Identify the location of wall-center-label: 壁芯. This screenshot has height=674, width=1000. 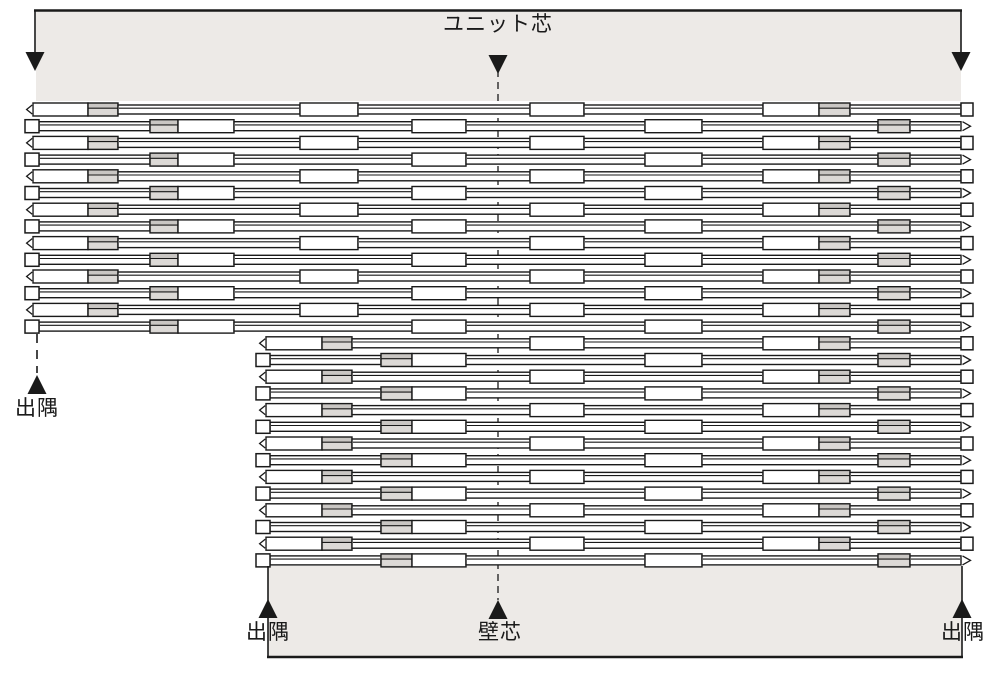
(500, 632).